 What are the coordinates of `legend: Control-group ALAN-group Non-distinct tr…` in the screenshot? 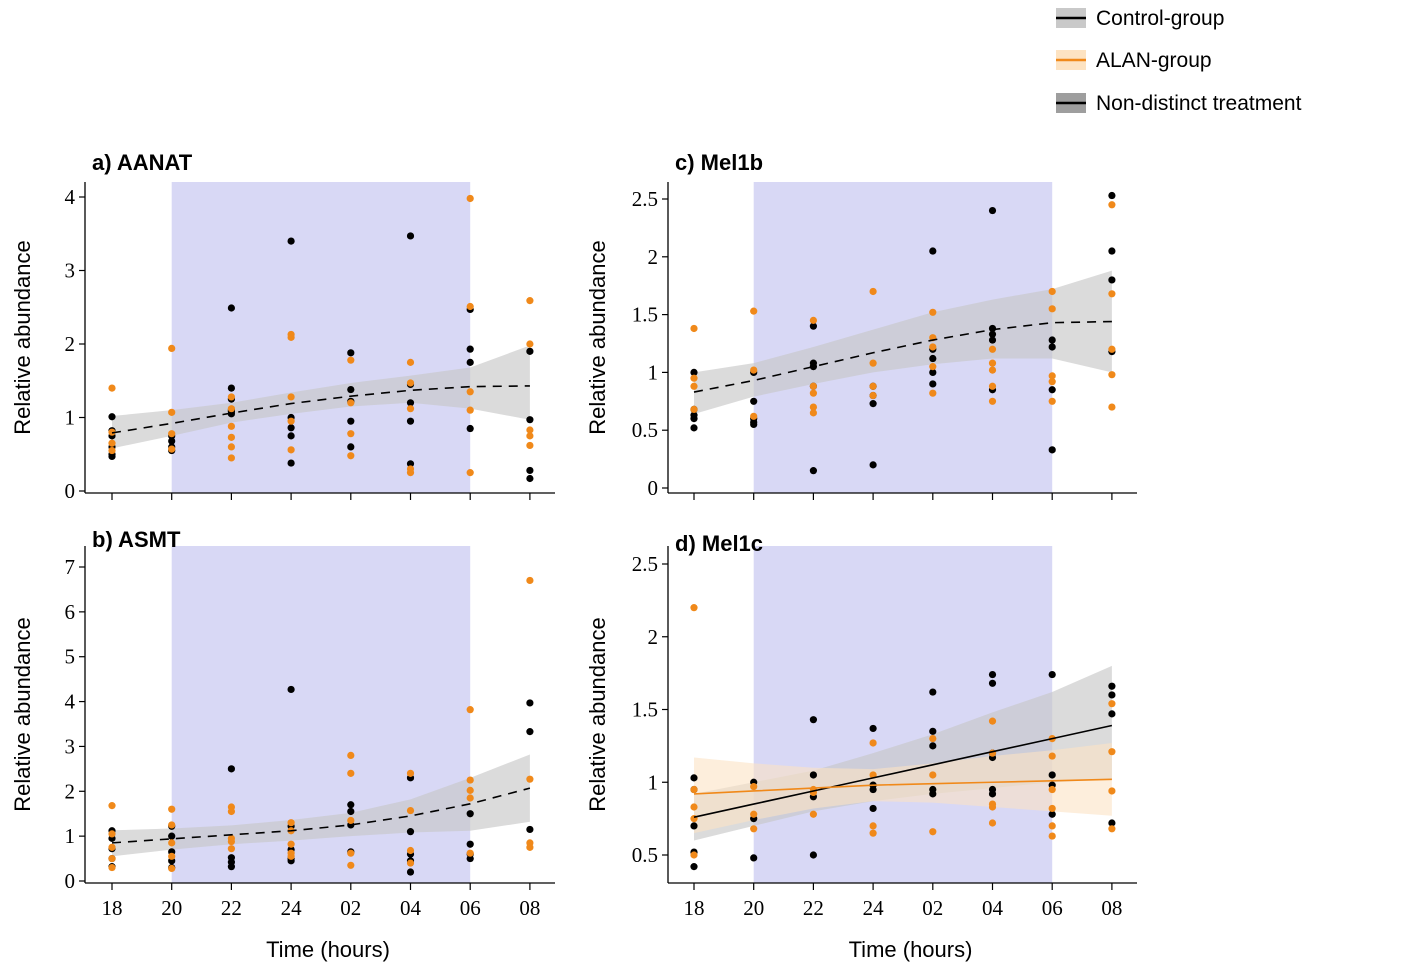 It's located at (1179, 61).